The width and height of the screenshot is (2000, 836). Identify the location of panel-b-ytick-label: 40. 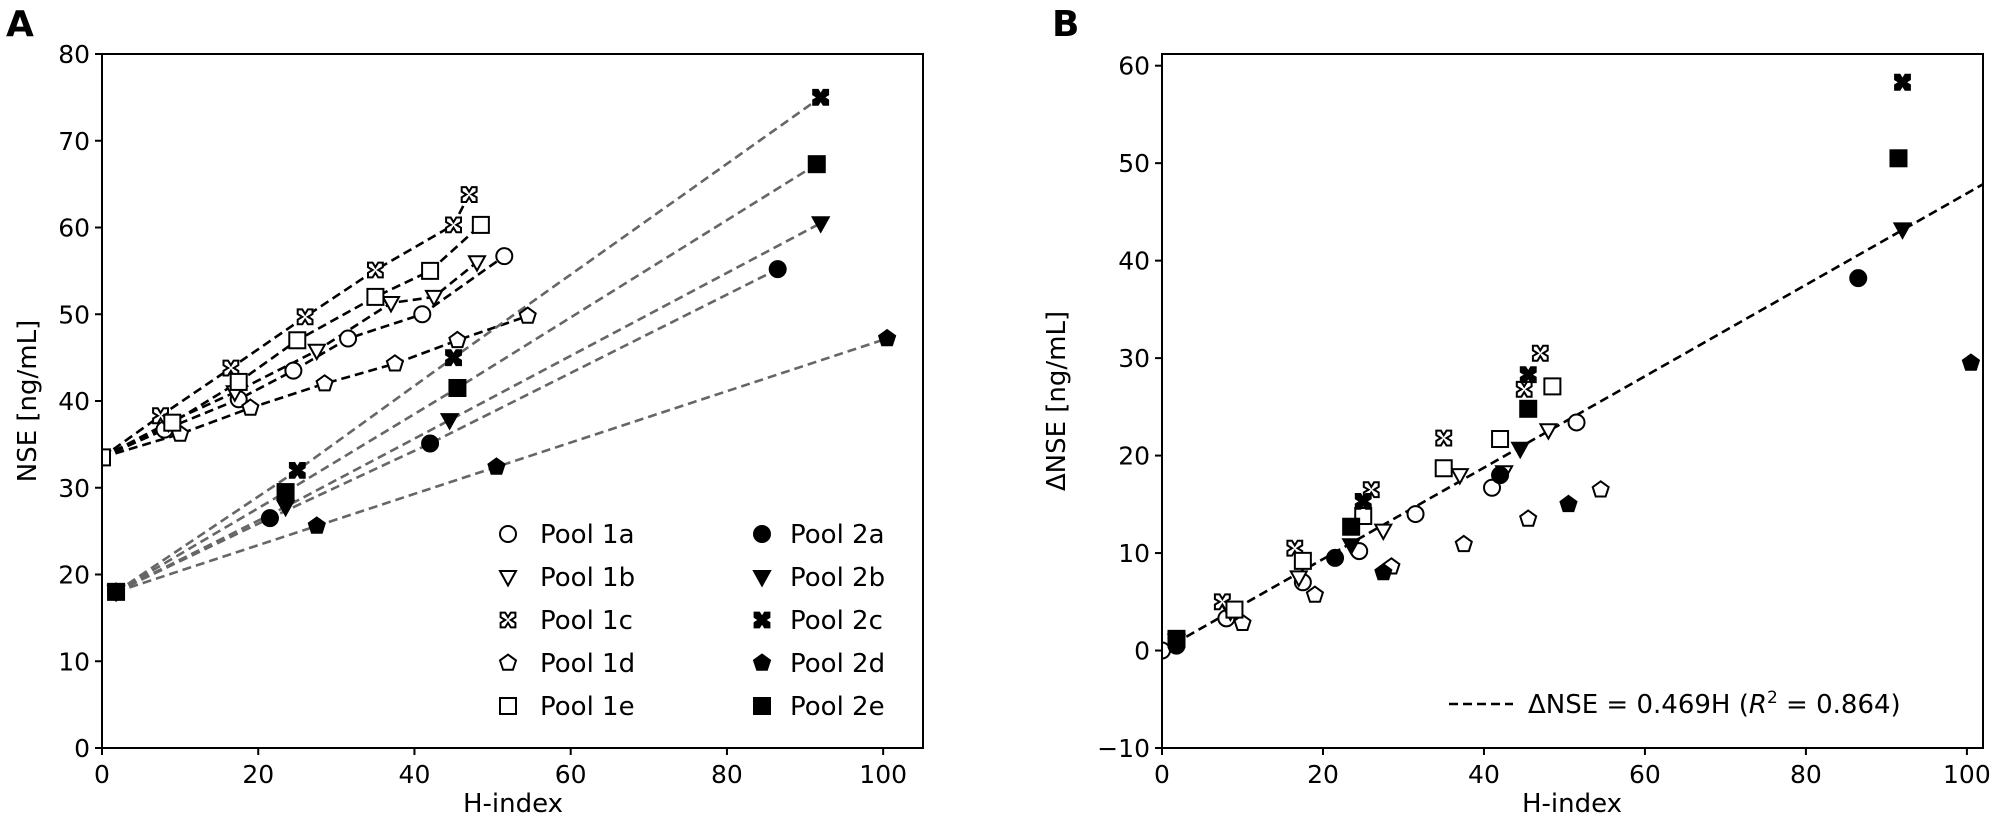
(1134, 261).